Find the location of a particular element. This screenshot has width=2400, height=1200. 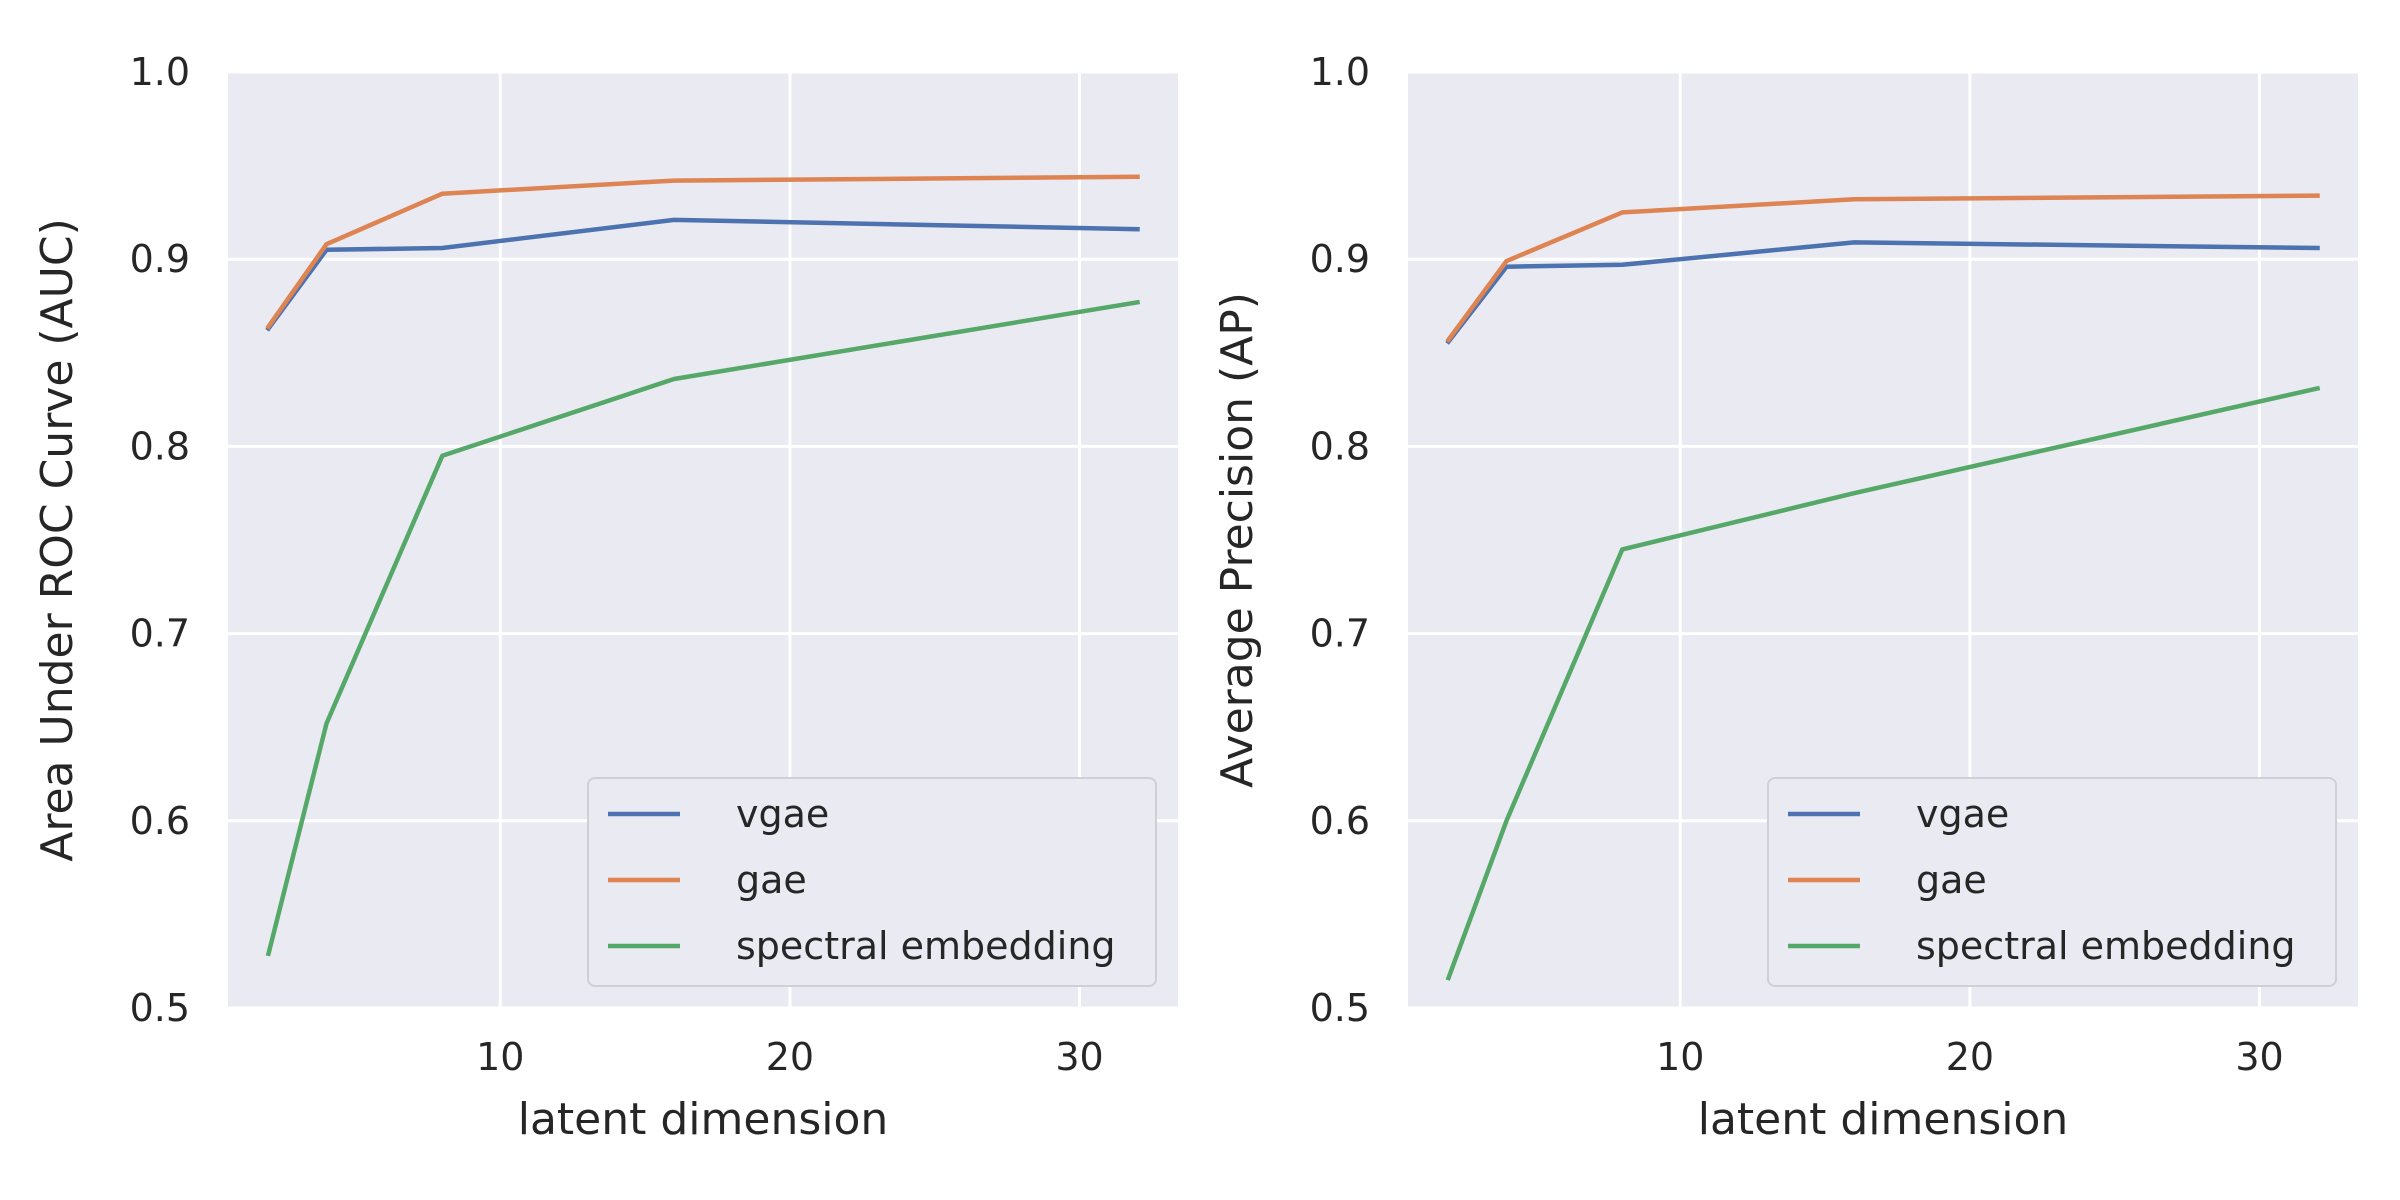

ap-y-tick-label: 0.8 is located at coordinates (1340, 446).